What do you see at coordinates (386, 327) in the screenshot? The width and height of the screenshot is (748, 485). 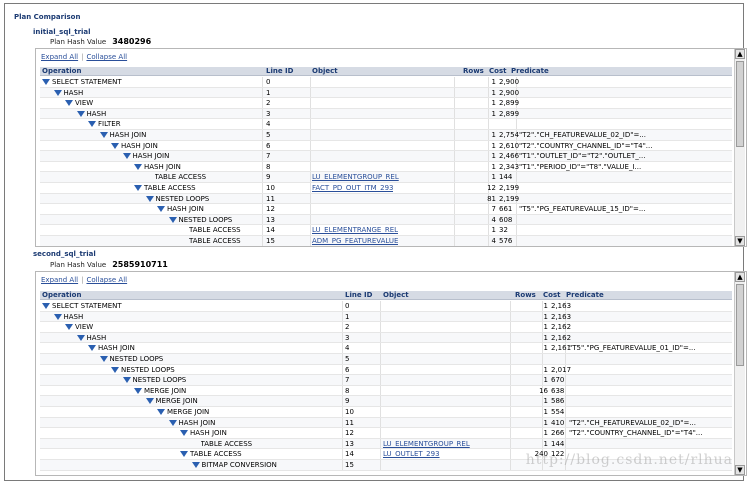 I see `table-row: VIEW 2 1 2,162` at bounding box center [386, 327].